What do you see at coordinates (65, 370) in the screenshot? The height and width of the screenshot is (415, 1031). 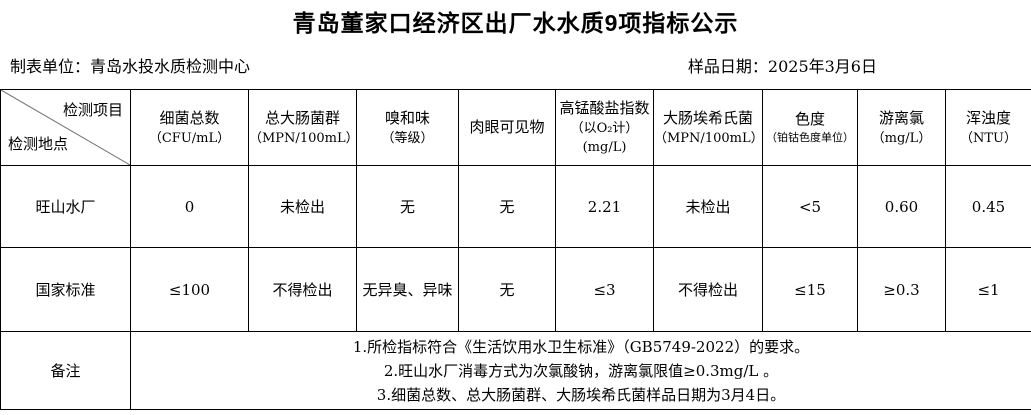 I see `remarks-label: 备注` at bounding box center [65, 370].